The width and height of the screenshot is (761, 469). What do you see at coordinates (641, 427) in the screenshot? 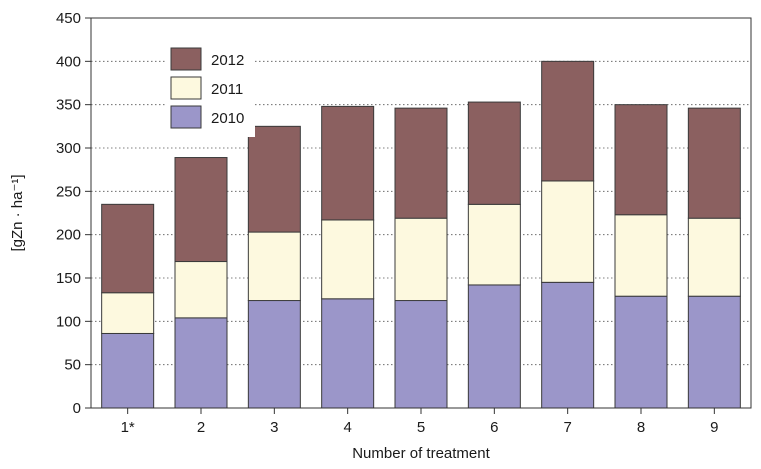
I see `x-tick-label: 8` at bounding box center [641, 427].